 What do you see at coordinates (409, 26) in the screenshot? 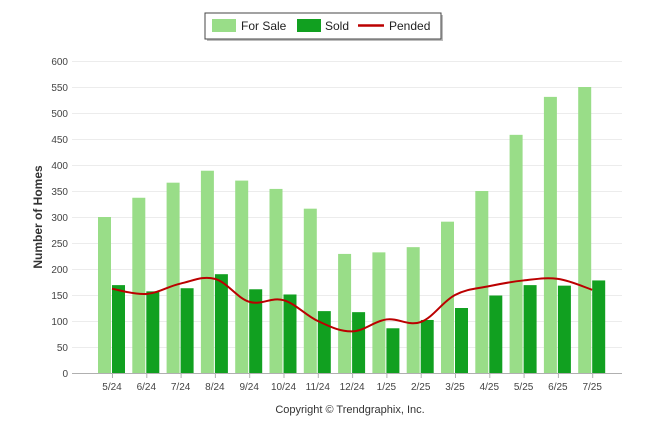
I see `legend-label-pended: Pended` at bounding box center [409, 26].